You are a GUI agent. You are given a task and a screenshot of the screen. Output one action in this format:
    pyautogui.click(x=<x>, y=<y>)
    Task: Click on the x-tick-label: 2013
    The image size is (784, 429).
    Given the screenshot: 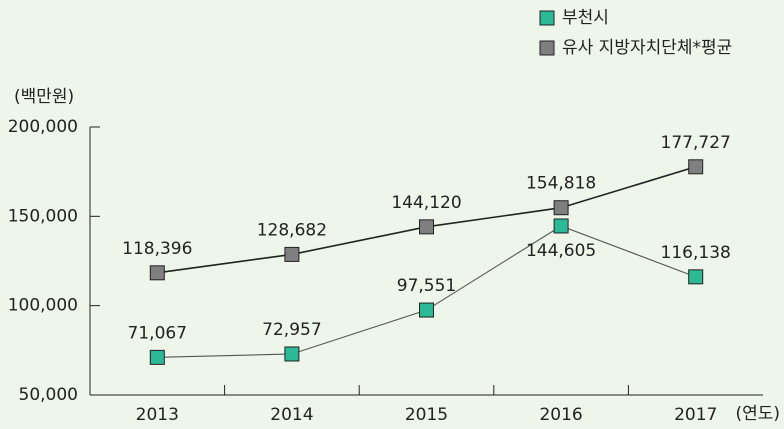 What is the action you would take?
    pyautogui.click(x=157, y=415)
    